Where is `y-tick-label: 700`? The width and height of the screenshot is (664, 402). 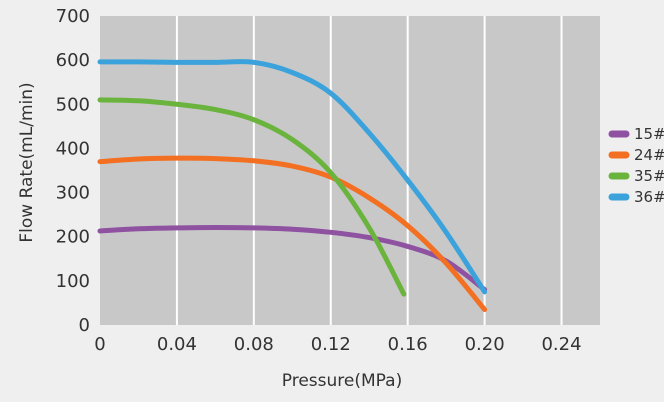 y-tick-label: 700 is located at coordinates (73, 16).